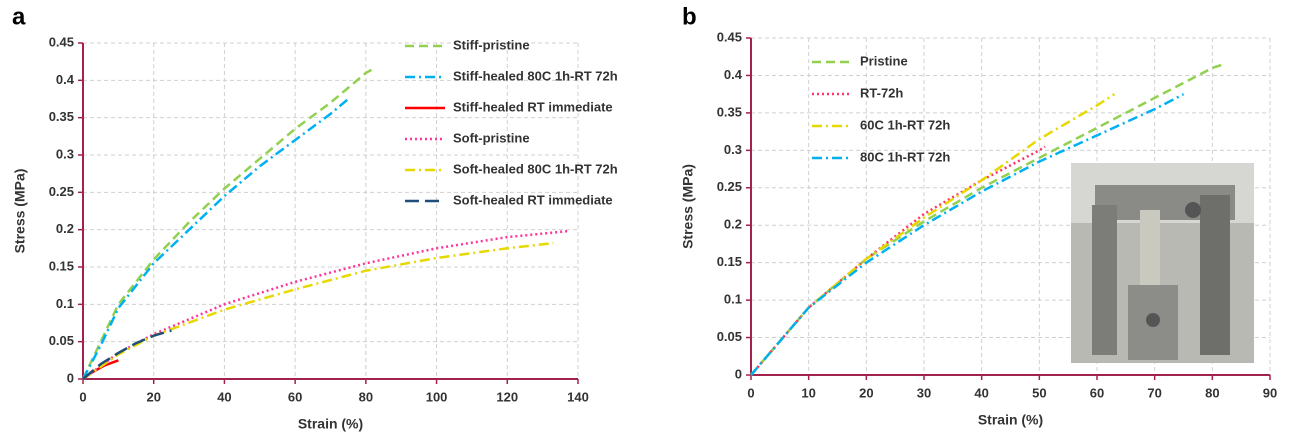  What do you see at coordinates (491, 137) in the screenshot?
I see `legend-label: Soft-pristine` at bounding box center [491, 137].